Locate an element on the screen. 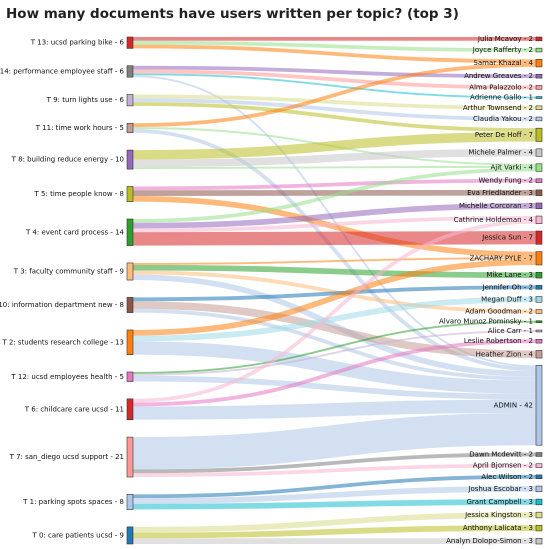 This screenshot has width=550, height=549. link-t-14-to-alma-palazzolo is located at coordinates (334, 79).